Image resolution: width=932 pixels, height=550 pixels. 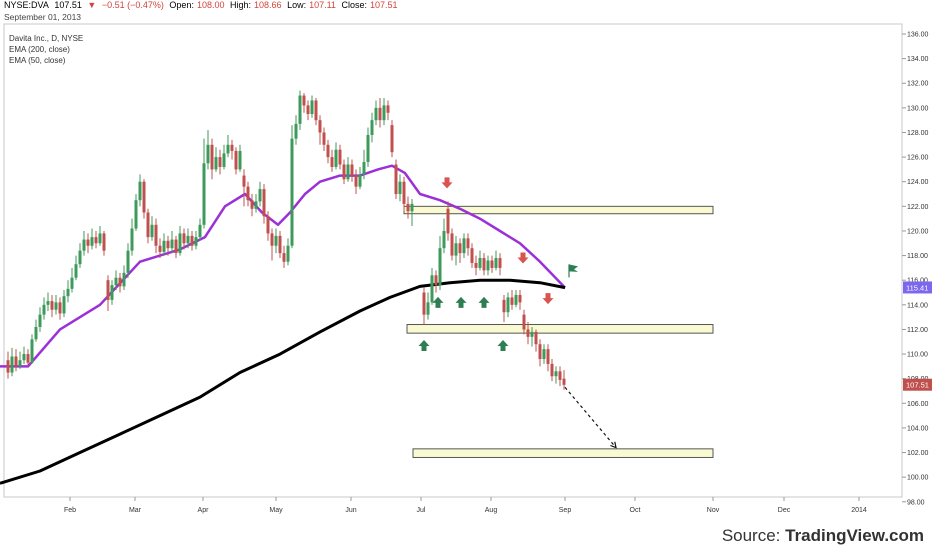 What do you see at coordinates (565, 510) in the screenshot?
I see `x-tick-label: Sep` at bounding box center [565, 510].